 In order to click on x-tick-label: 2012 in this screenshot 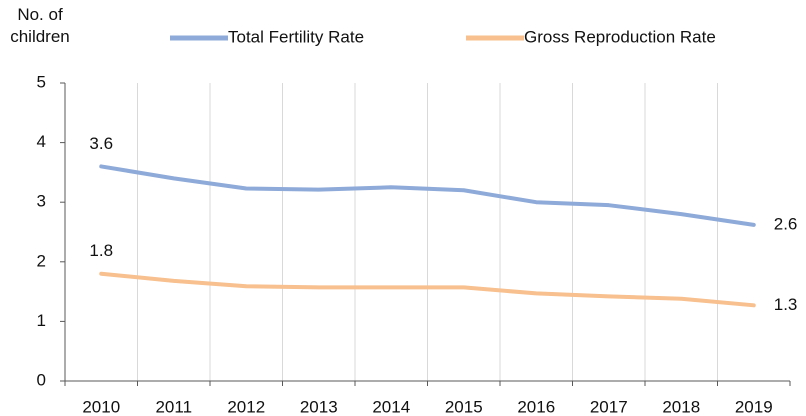, I will do `click(246, 406)`.